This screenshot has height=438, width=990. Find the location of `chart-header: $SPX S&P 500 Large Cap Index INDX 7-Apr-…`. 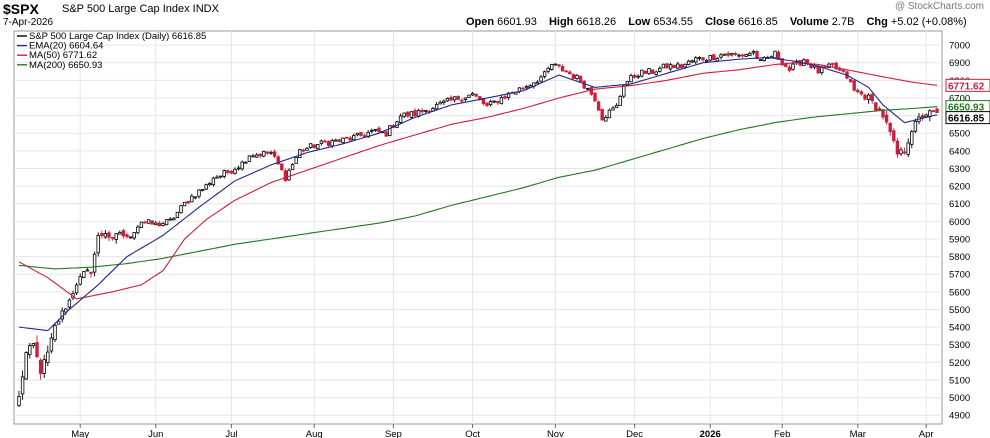

chart-header: $SPX S&P 500 Large Cap Index INDX 7-Apr-… is located at coordinates (495, 15).